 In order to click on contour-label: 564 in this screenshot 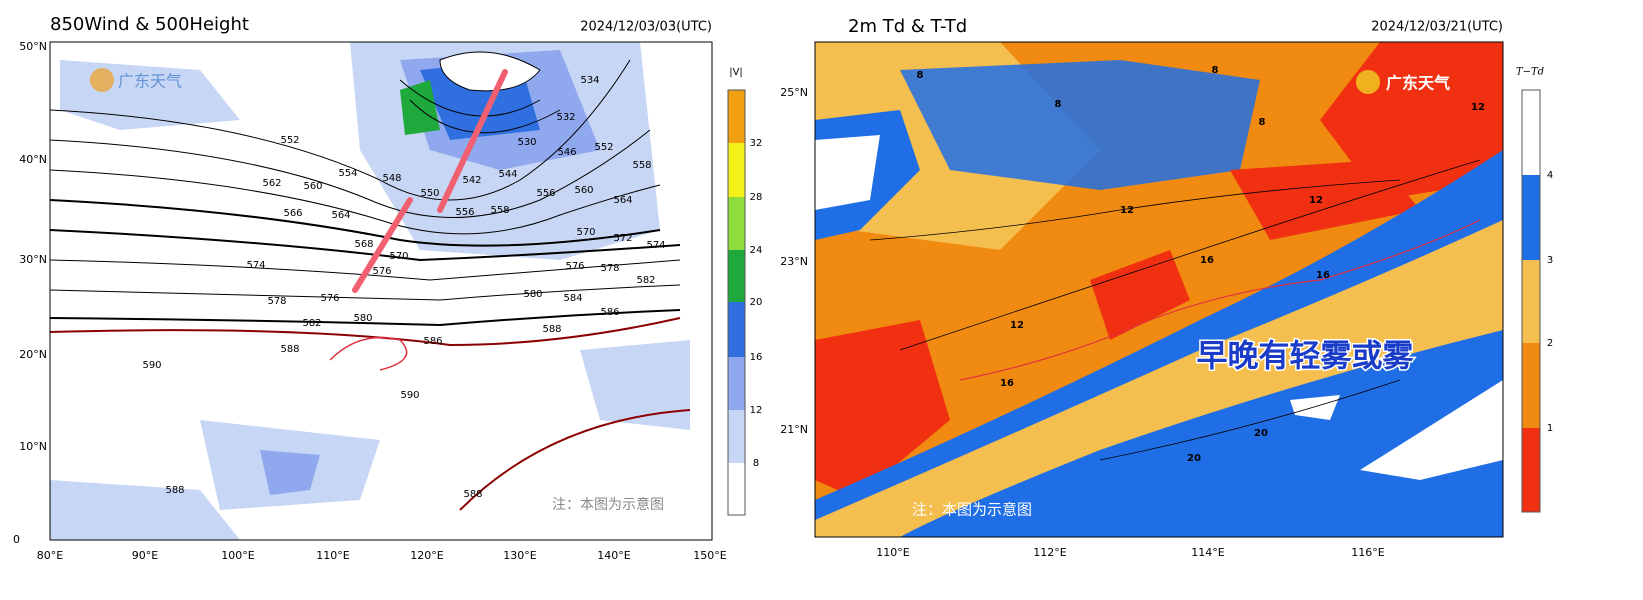, I will do `click(340, 215)`.